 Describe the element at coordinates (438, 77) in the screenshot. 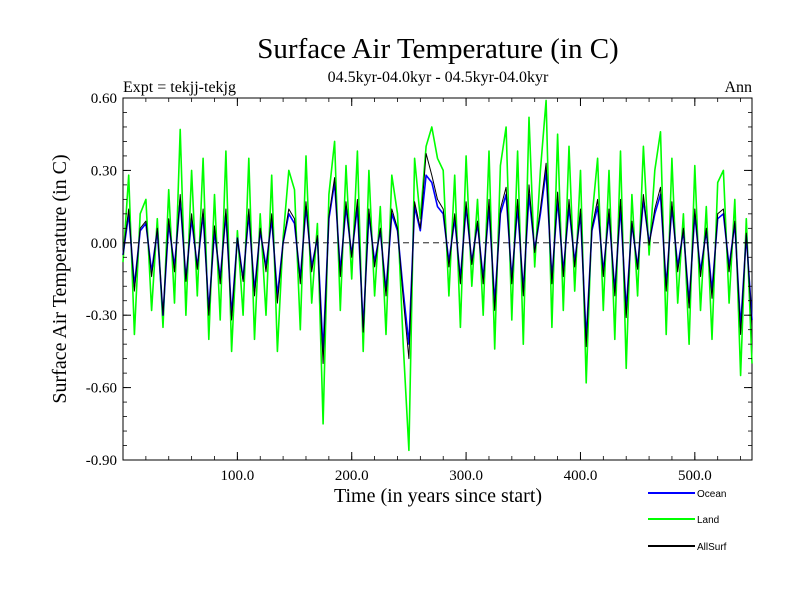

I see `chart-subtitle: 04.5kyr-04.0kyr - 04.5kyr-04.0kyr` at that location.